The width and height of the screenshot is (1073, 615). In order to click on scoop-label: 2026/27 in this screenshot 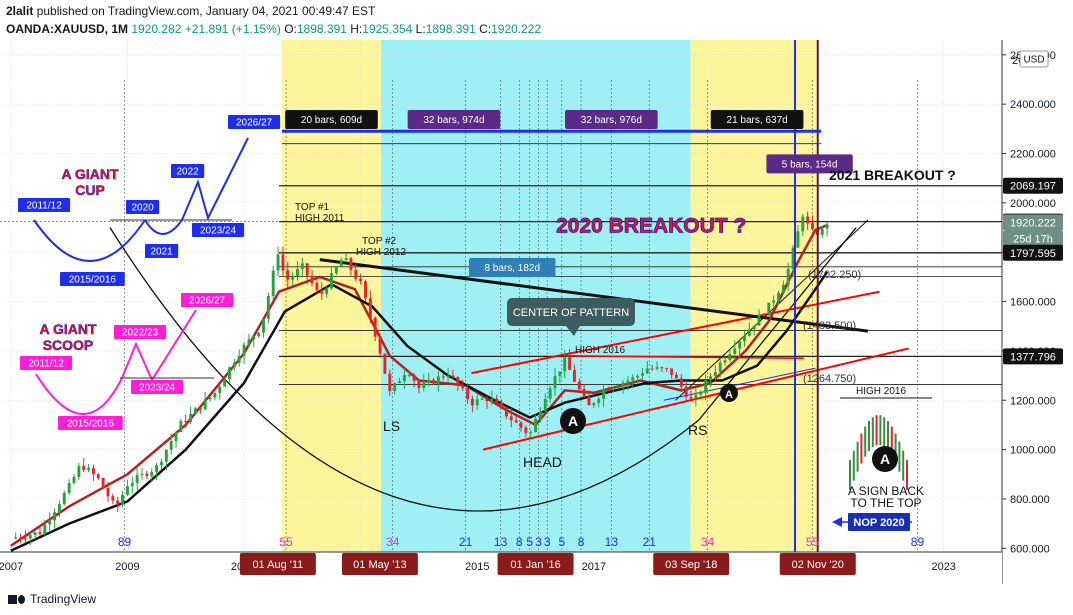, I will do `click(207, 300)`.